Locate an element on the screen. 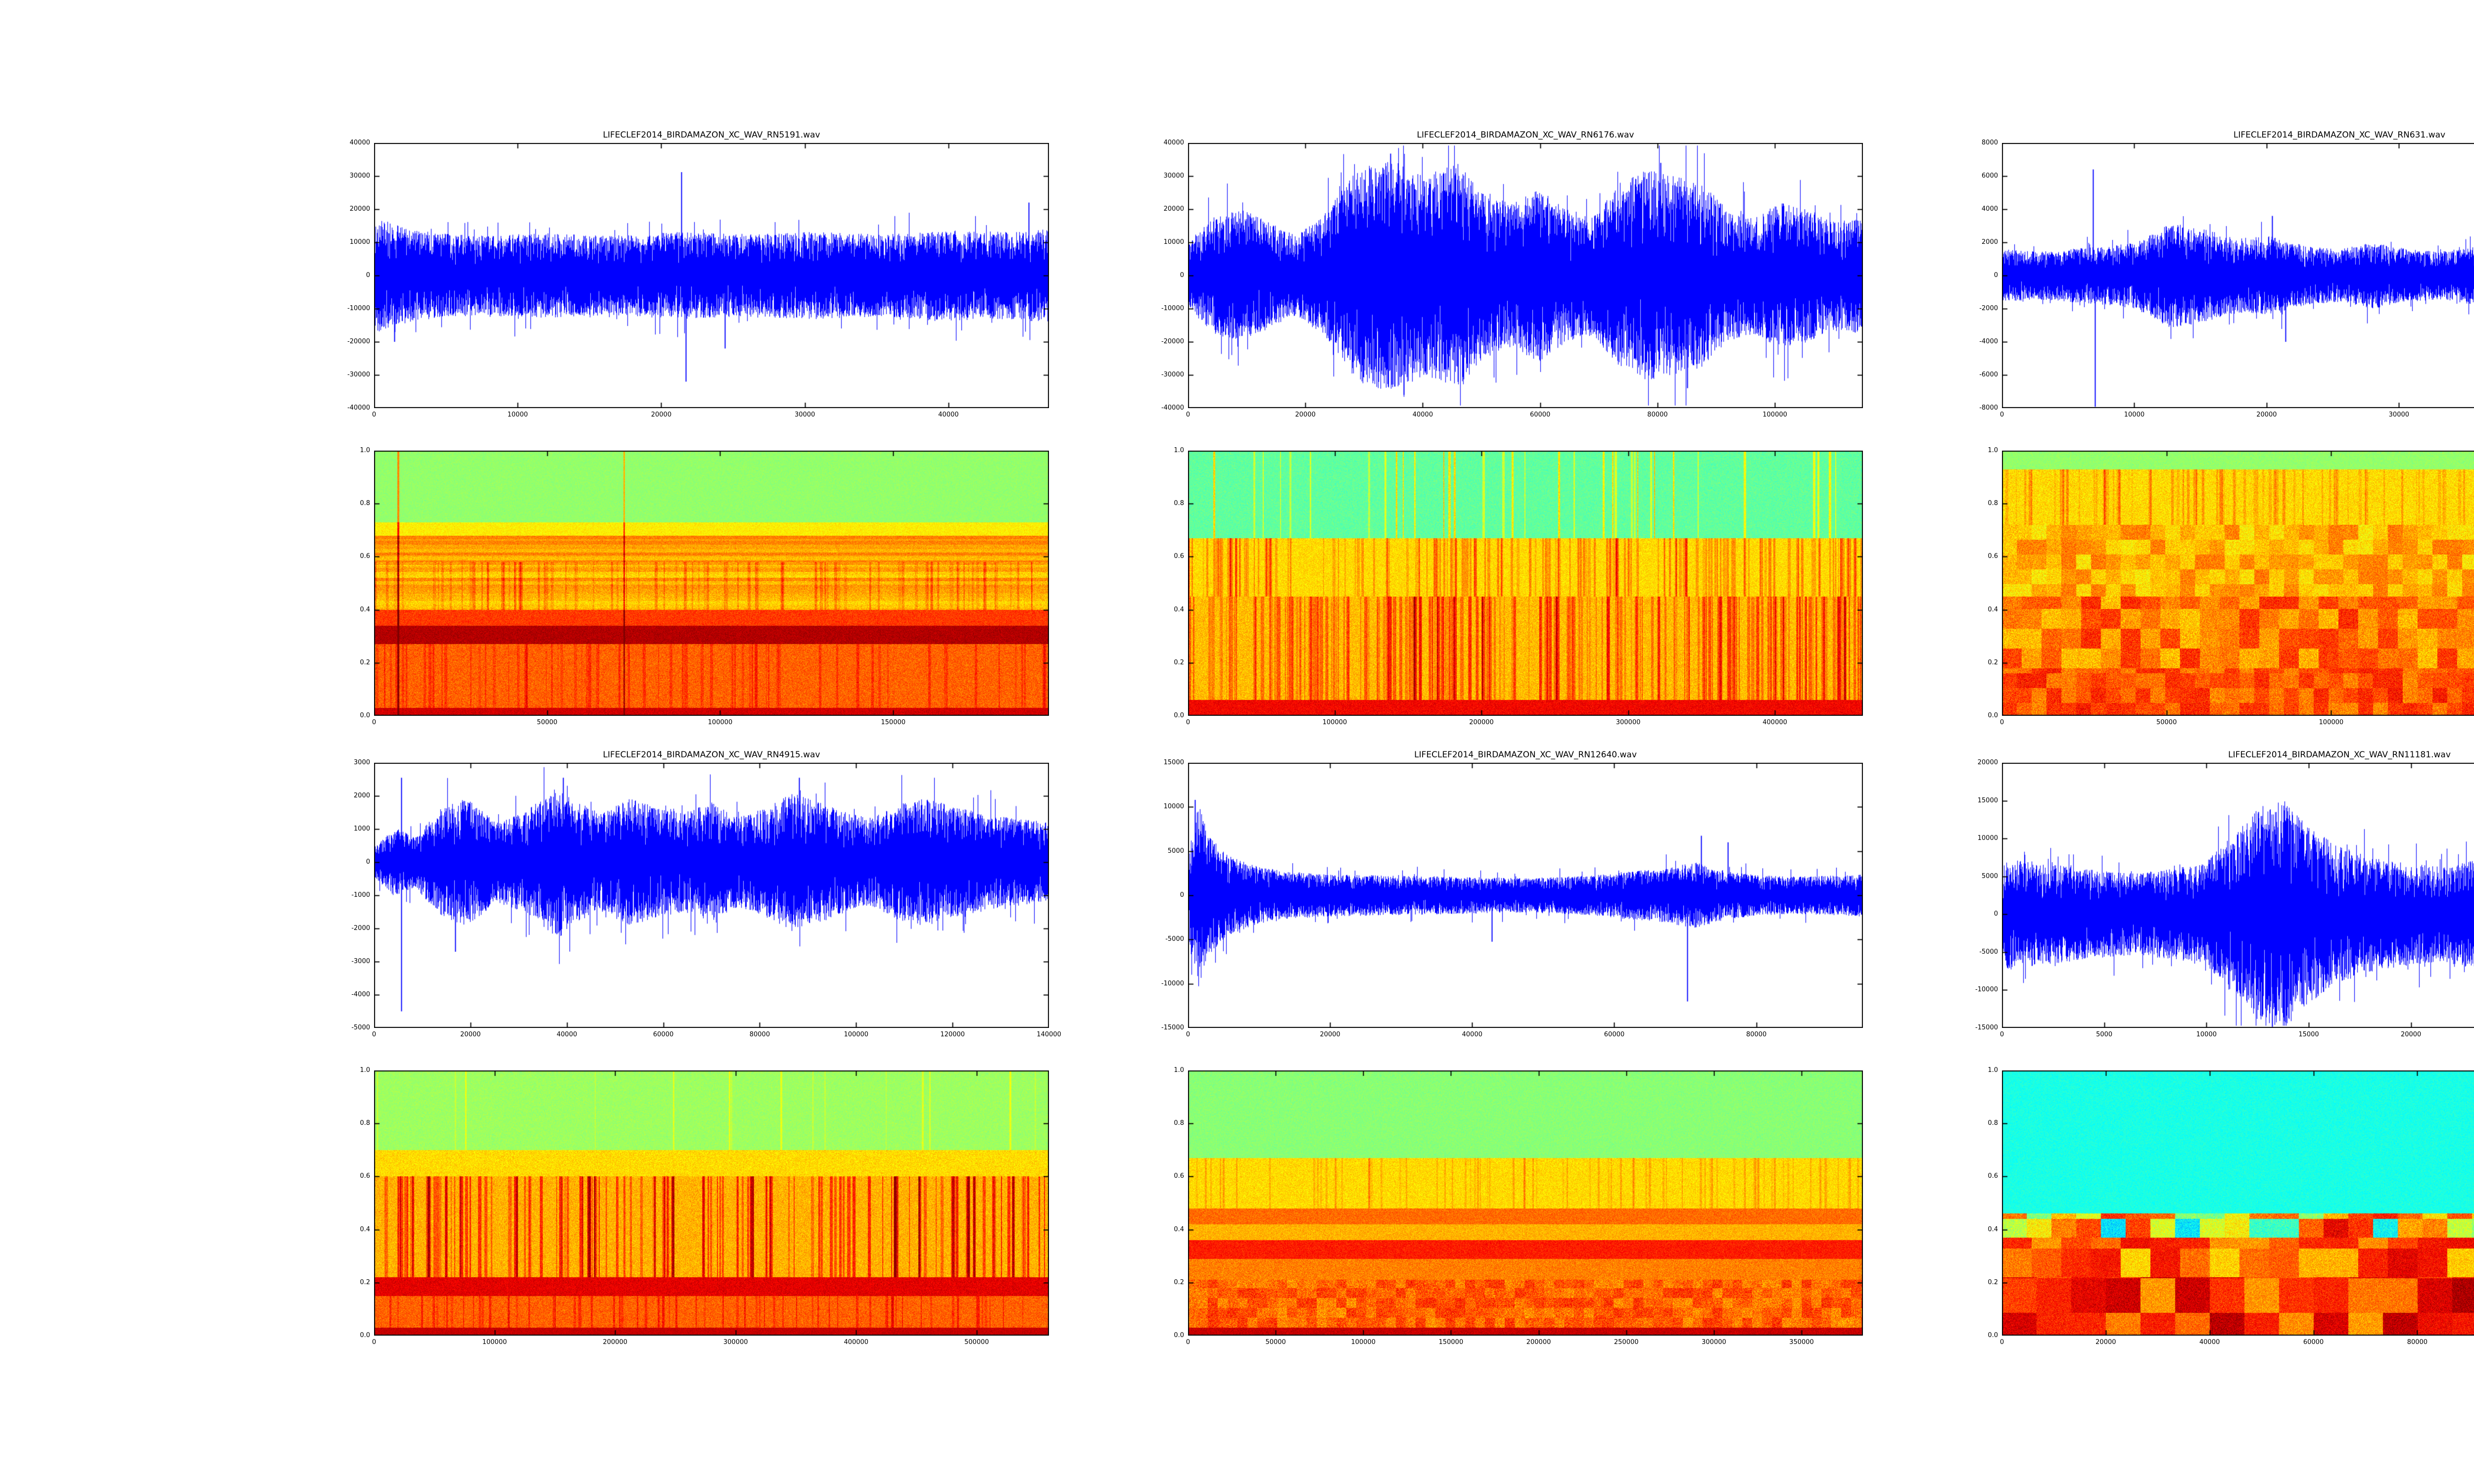 This screenshot has width=2474, height=1484. x-tick-label: 300000 is located at coordinates (736, 1342).